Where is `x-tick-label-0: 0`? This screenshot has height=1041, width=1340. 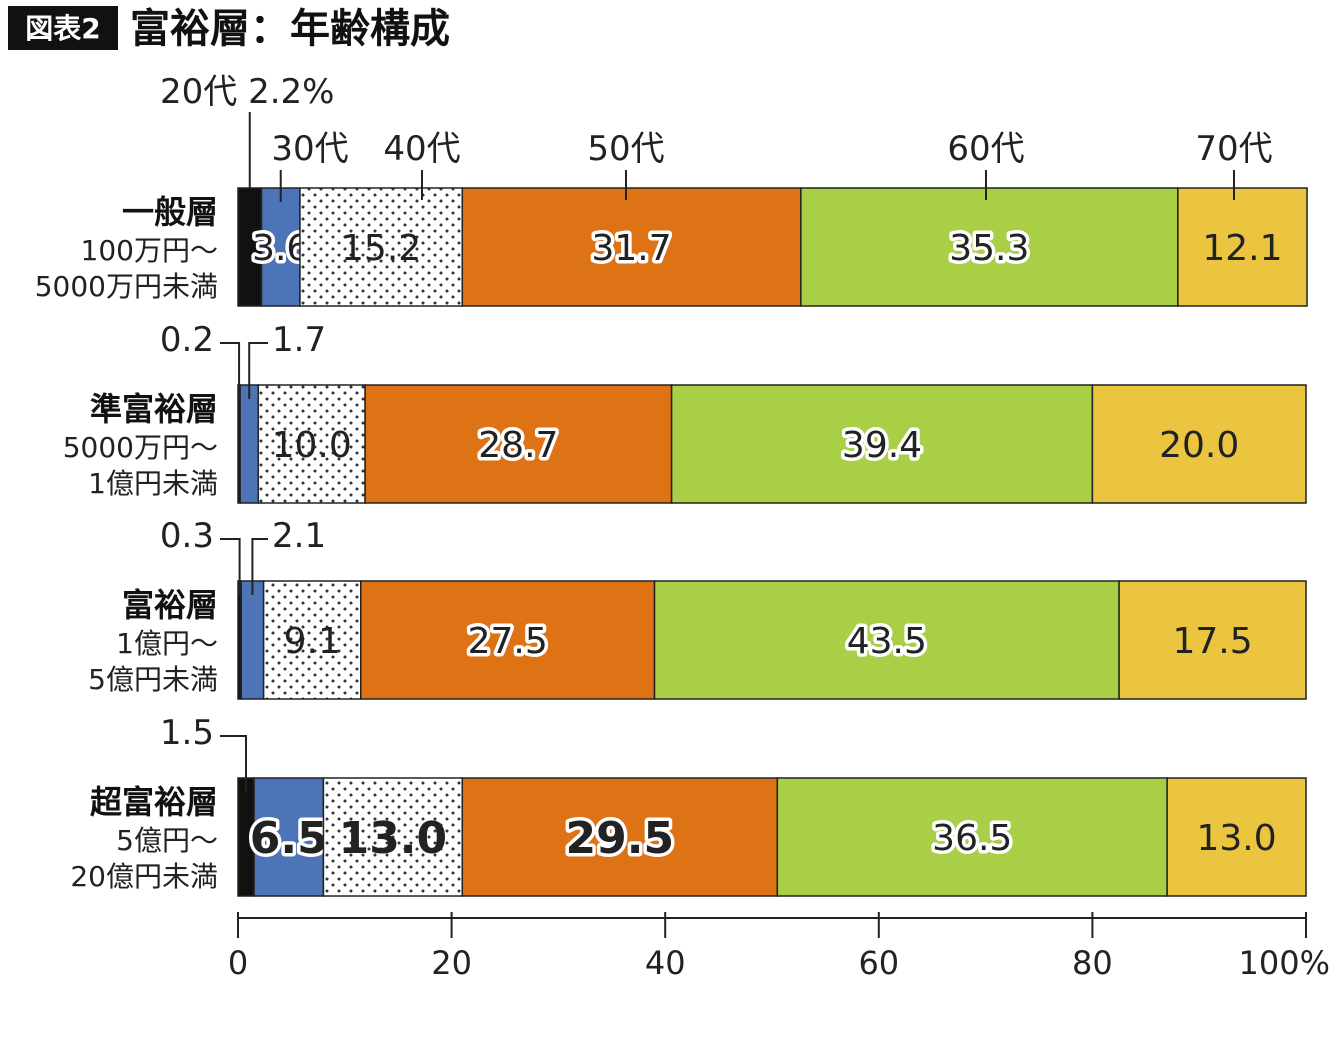 x-tick-label-0: 0 is located at coordinates (238, 963).